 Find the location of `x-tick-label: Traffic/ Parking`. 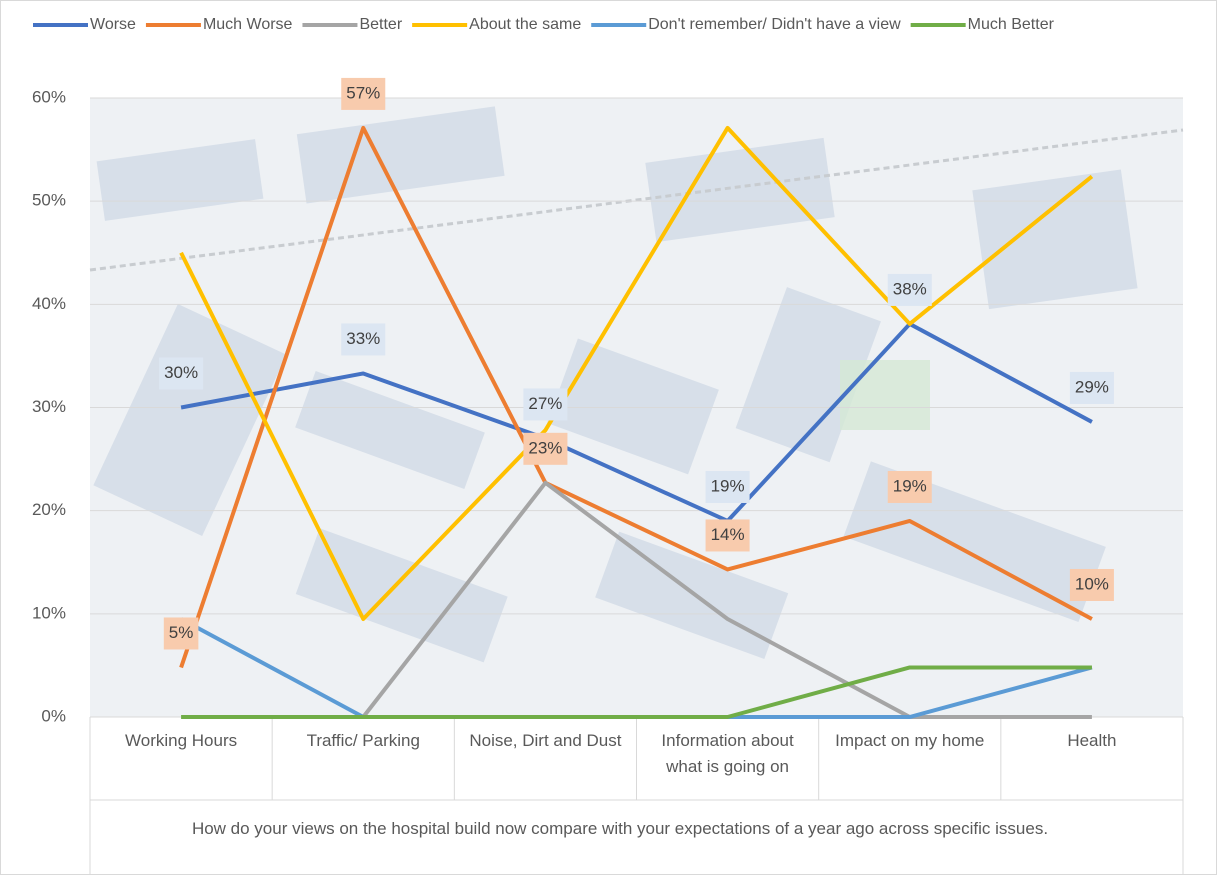

x-tick-label: Traffic/ Parking is located at coordinates (363, 740).